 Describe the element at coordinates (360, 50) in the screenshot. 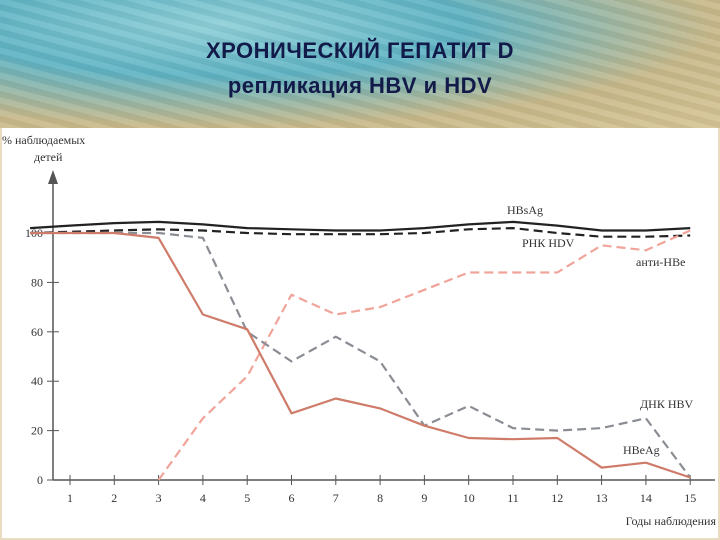

I see `slide-title: ХРОНИЧЕСКИЙ ГЕПАТИТ D` at that location.